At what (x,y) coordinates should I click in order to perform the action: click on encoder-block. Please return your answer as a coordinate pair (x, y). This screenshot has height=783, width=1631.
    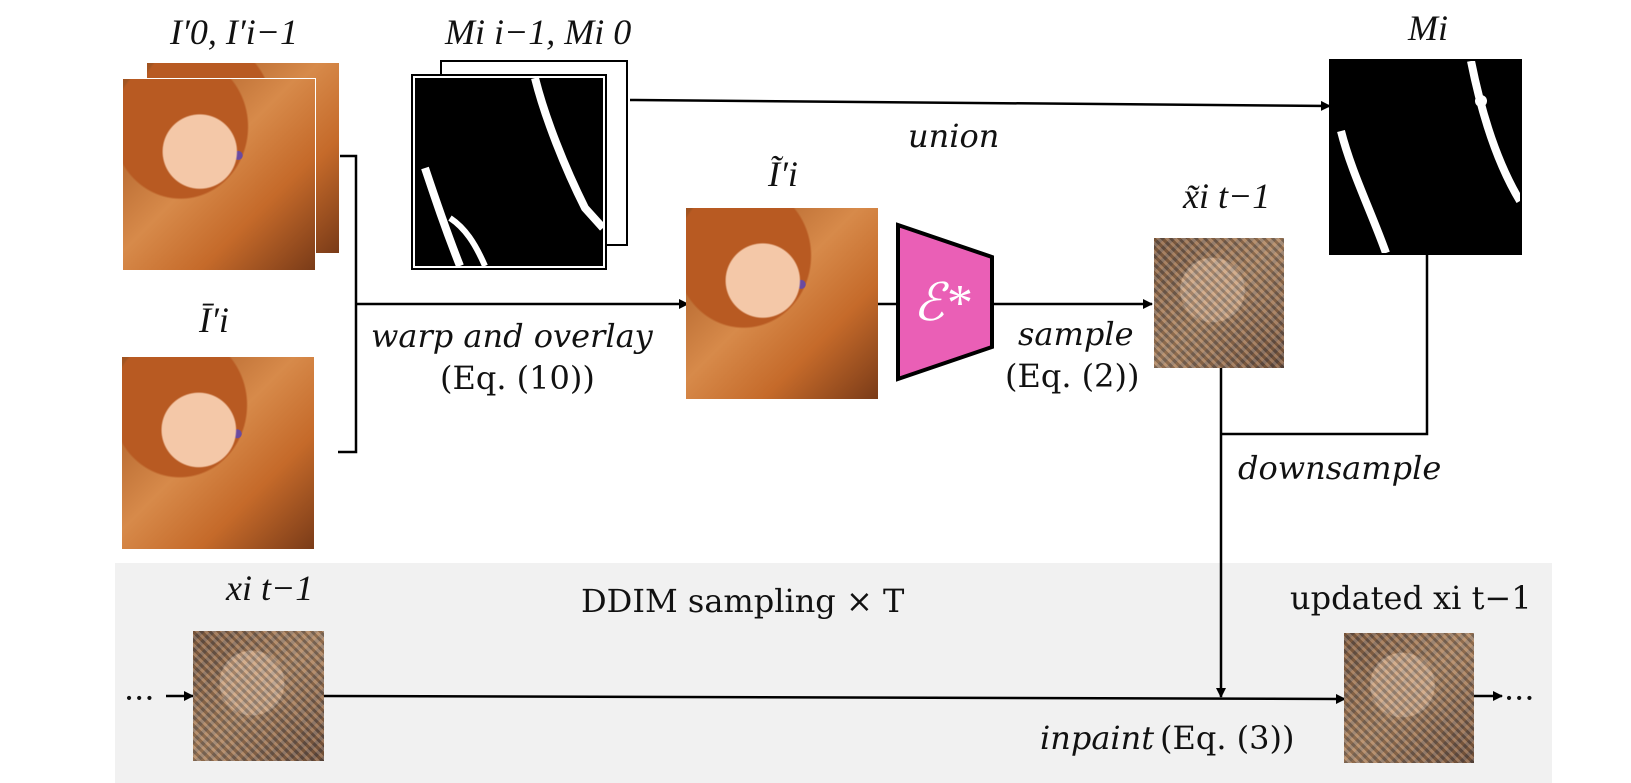
    Looking at the image, I should click on (945, 302).